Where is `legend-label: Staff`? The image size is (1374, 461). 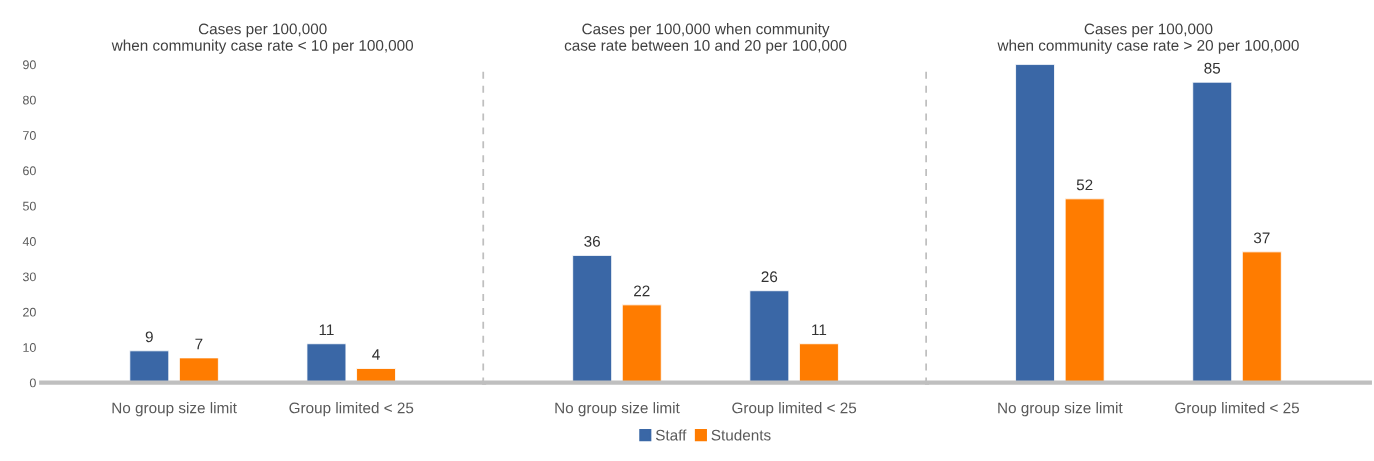 legend-label: Staff is located at coordinates (671, 435).